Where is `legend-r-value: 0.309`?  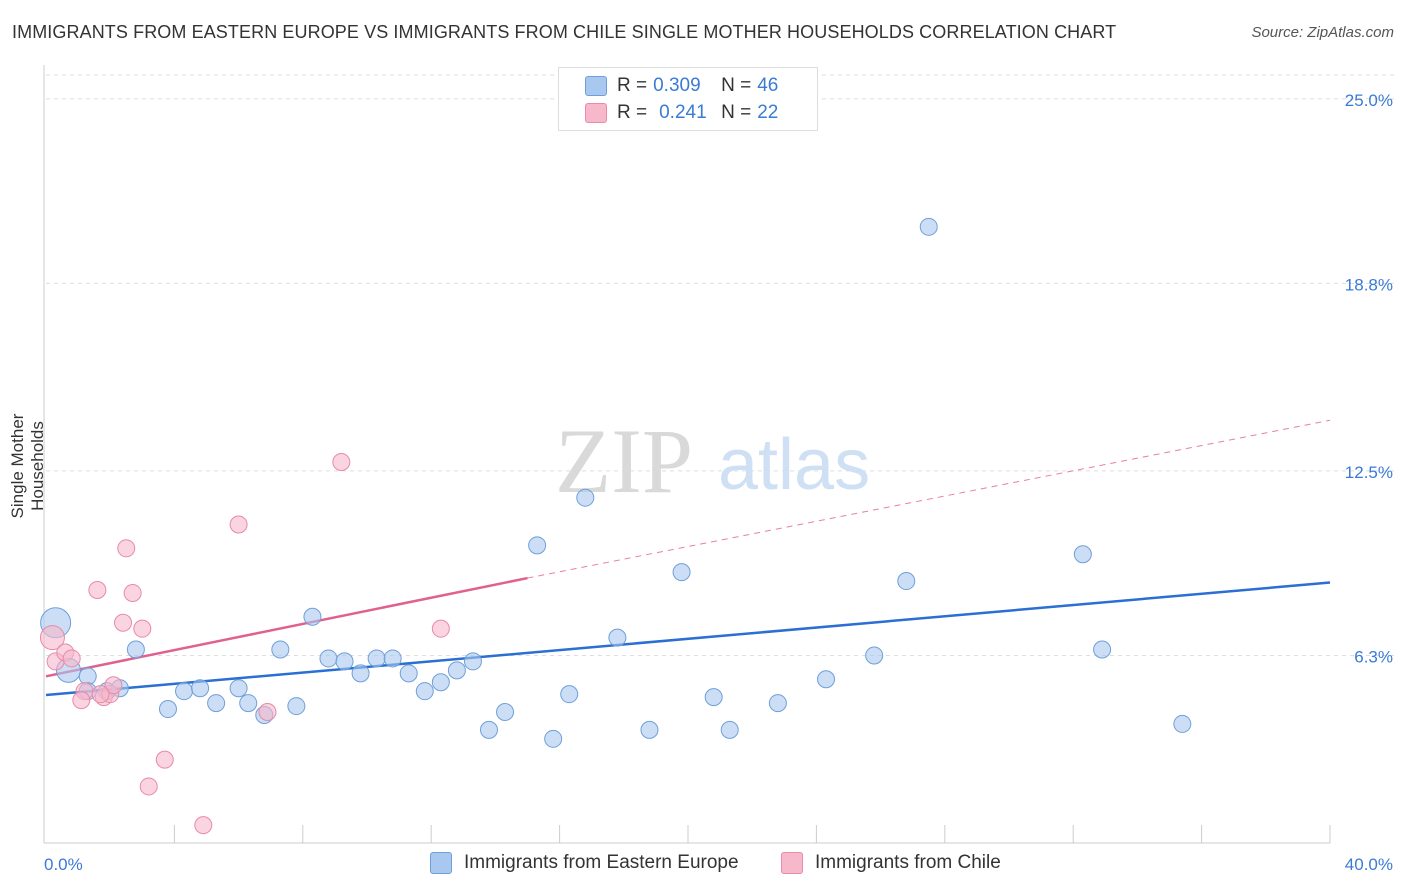
legend-r-value: 0.309 is located at coordinates (677, 85).